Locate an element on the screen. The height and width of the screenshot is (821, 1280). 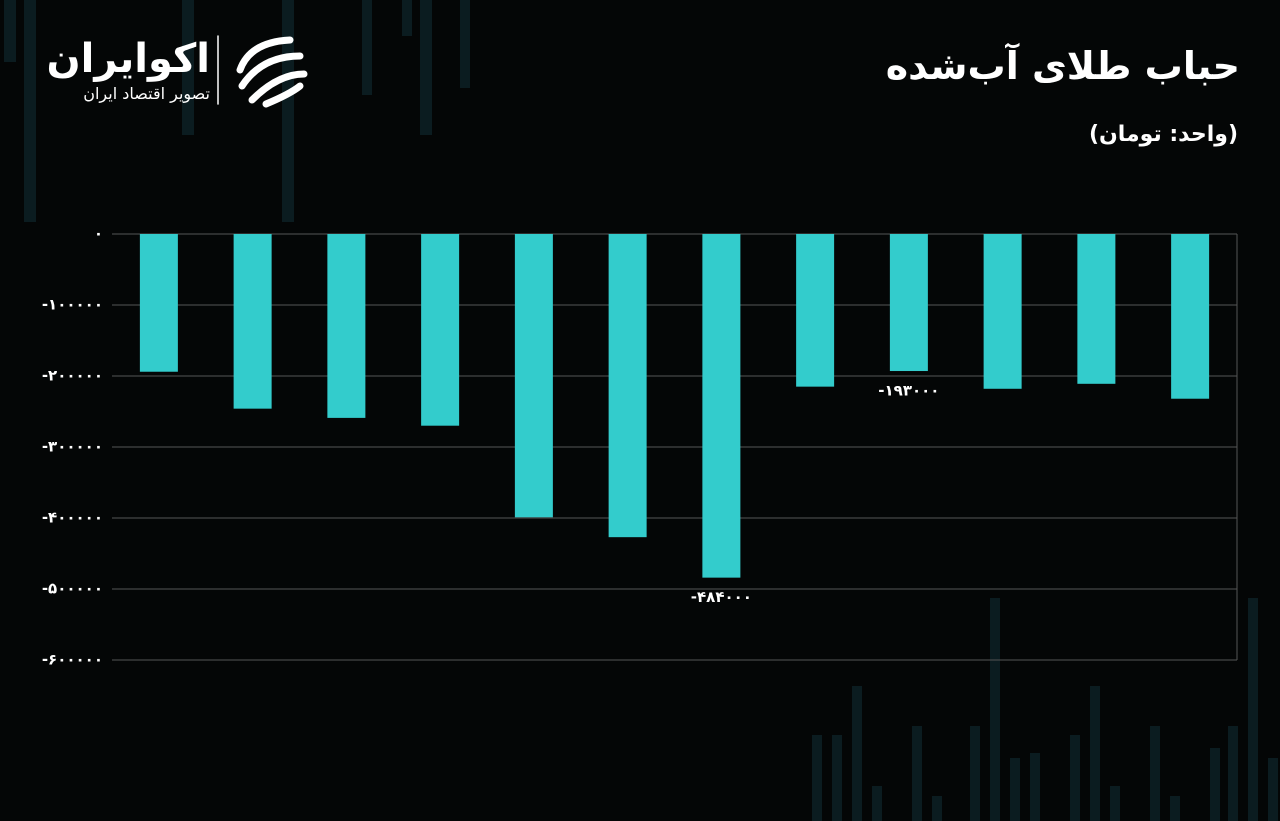
brand-tagline: تصویر اقتصاد ایران is located at coordinates (146, 93).